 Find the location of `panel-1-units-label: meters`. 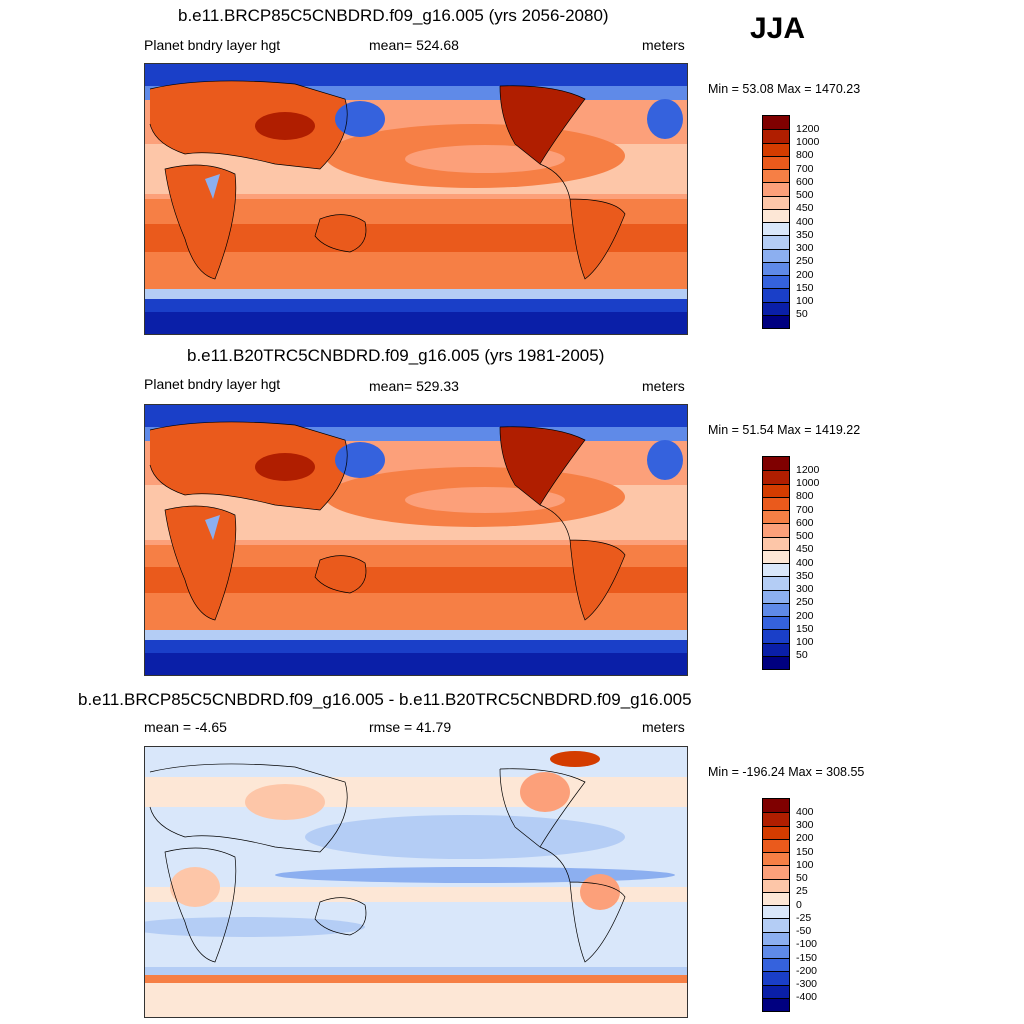

panel-1-units-label: meters is located at coordinates (663, 45).